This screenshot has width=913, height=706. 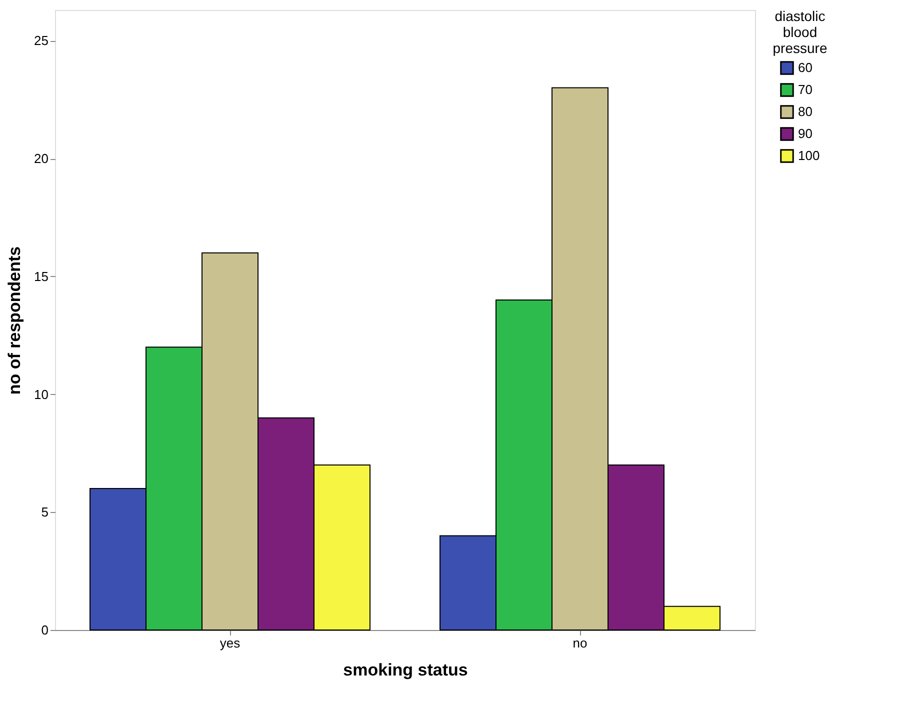 What do you see at coordinates (805, 67) in the screenshot?
I see `legend-label: 60` at bounding box center [805, 67].